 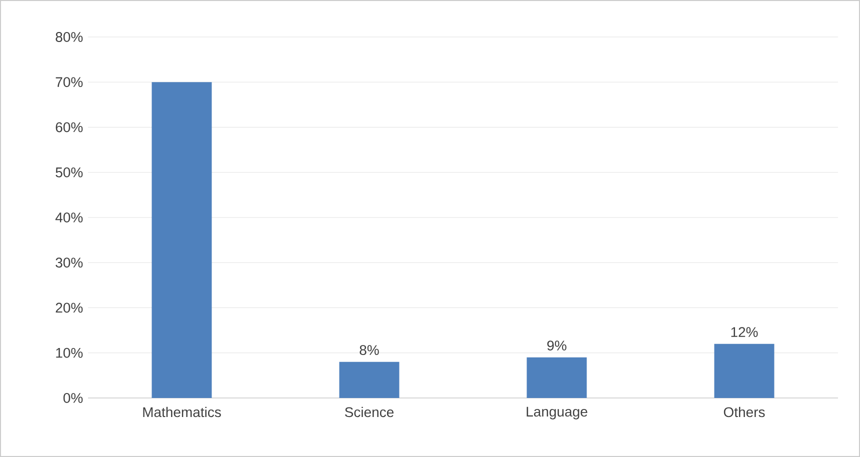 I want to click on y-tick-label: 60%, so click(x=69, y=127).